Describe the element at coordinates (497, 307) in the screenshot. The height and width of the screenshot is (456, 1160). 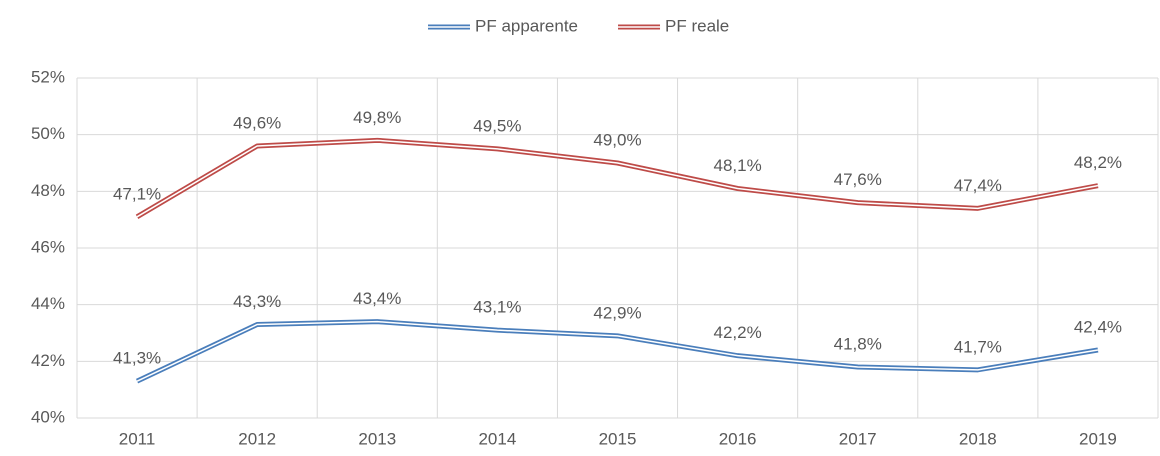
I see `data-label: 43,1%` at that location.